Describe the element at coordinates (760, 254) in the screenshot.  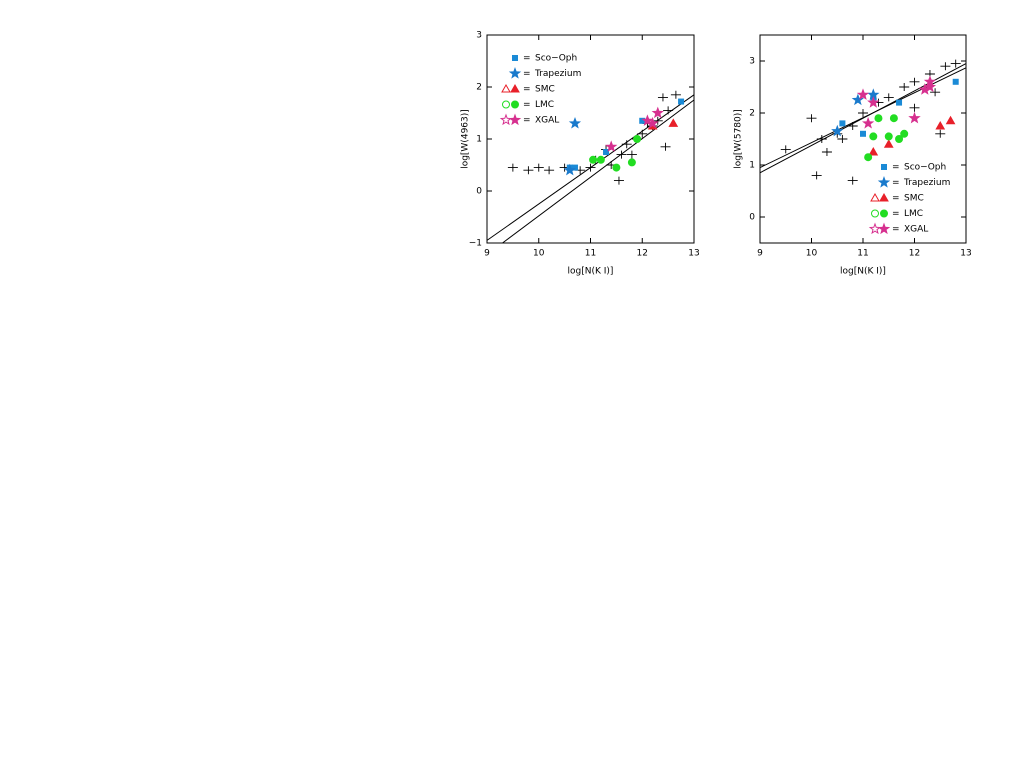
I see `x-tick-label: 9` at that location.